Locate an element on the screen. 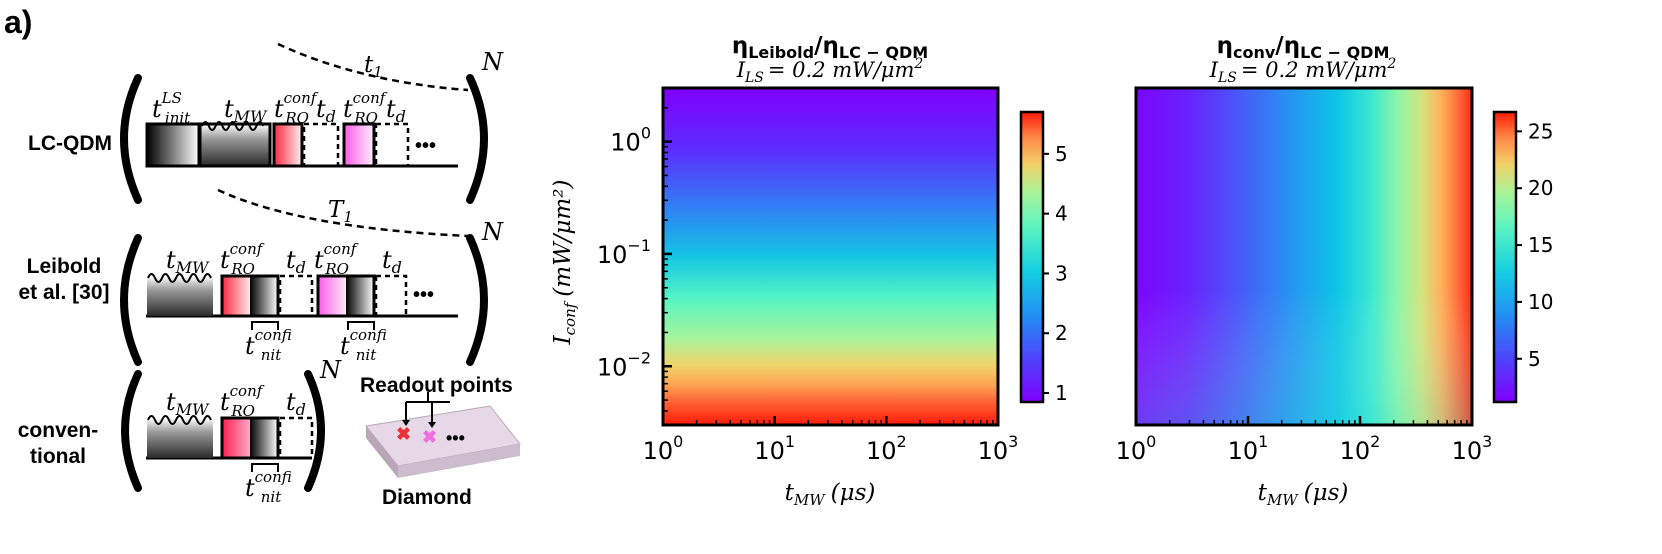 This screenshot has width=1662, height=554. diamond-label: Diamond is located at coordinates (427, 497).